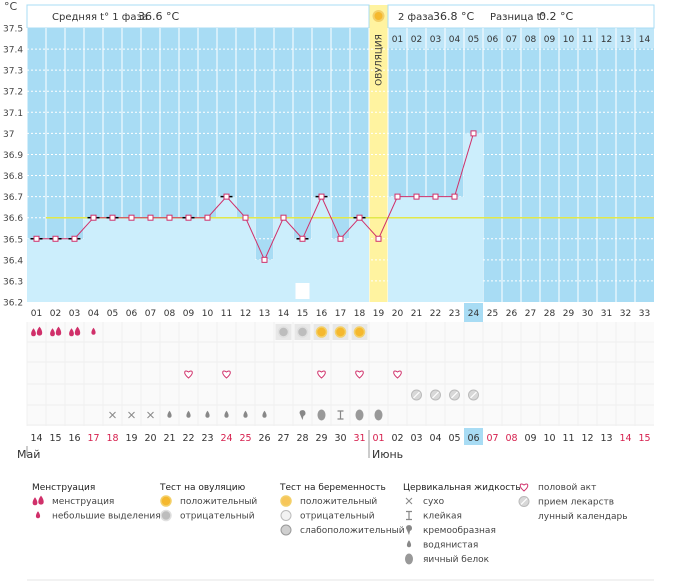 The image size is (692, 587). Describe the element at coordinates (28, 454) in the screenshot. I see `month-label: Май` at that location.